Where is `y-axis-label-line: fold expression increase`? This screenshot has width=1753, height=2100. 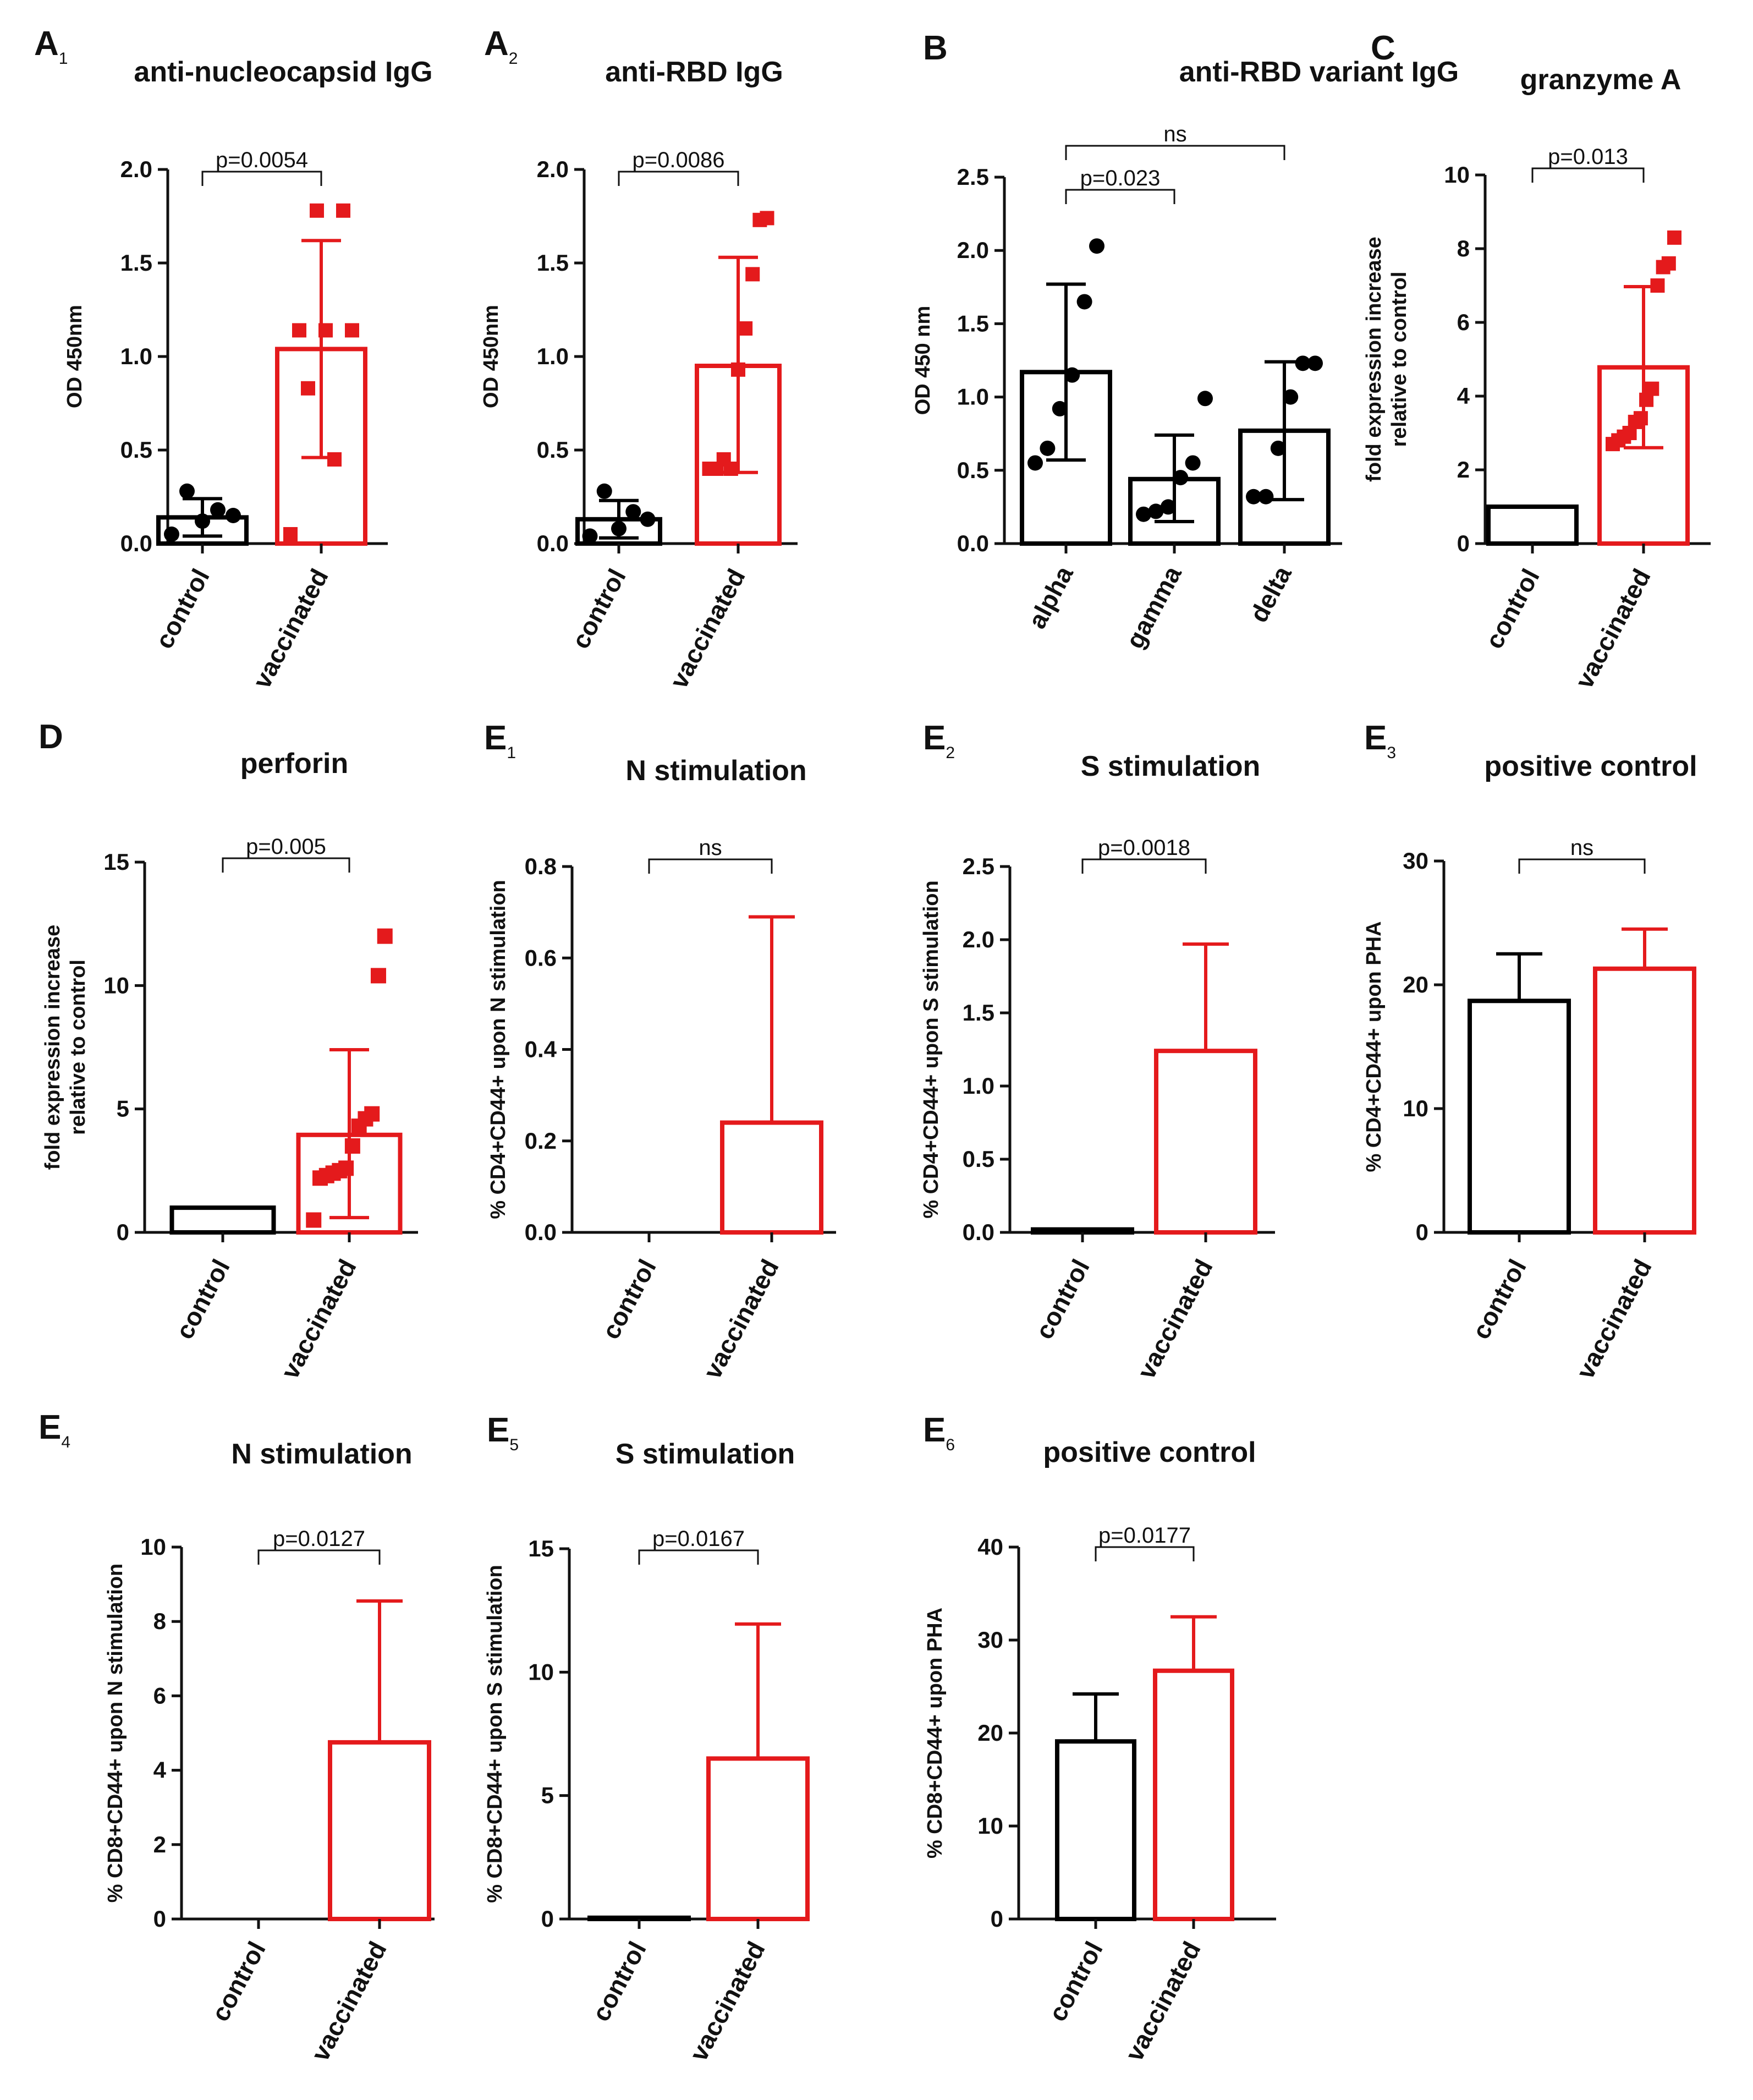
y-axis-label-line: fold expression increase is located at coordinates (52, 1048).